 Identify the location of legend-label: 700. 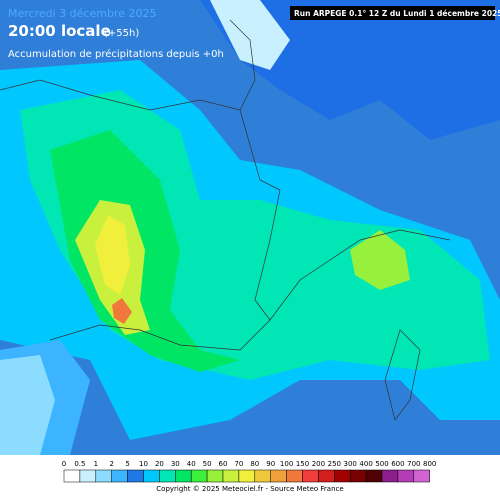
(413, 464).